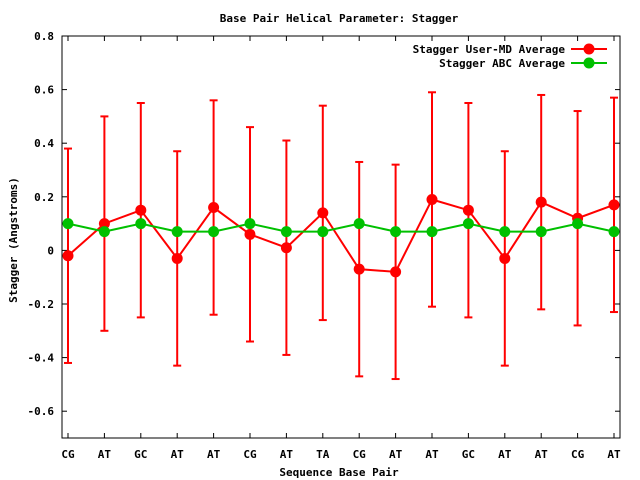 The image size is (640, 480). What do you see at coordinates (50, 250) in the screenshot?
I see `y-tick-label: 0` at bounding box center [50, 250].